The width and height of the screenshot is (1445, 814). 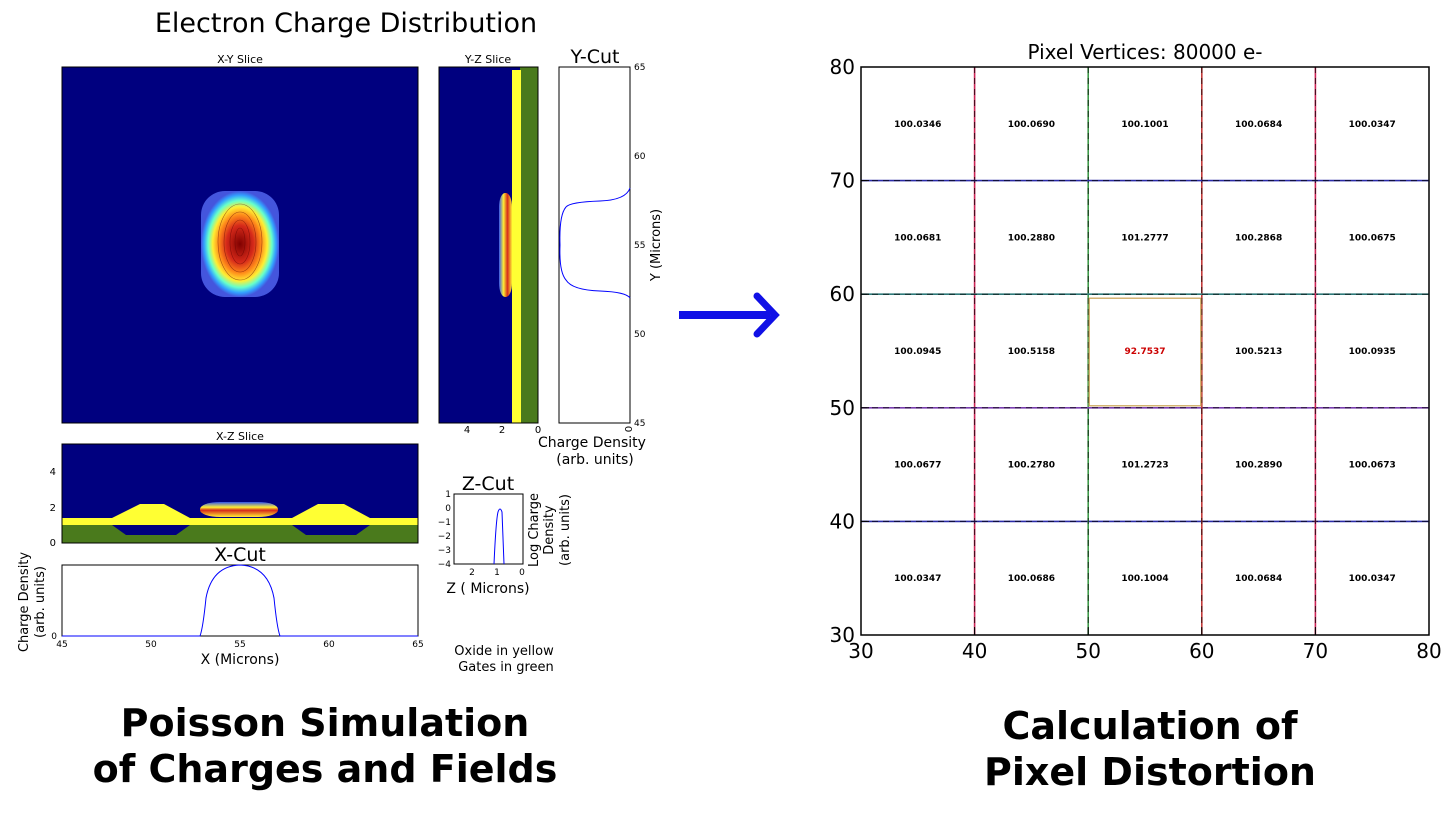 What do you see at coordinates (849, 351) in the screenshot?
I see `chart-y-ticks: 80 70 60 50 40 30` at bounding box center [849, 351].